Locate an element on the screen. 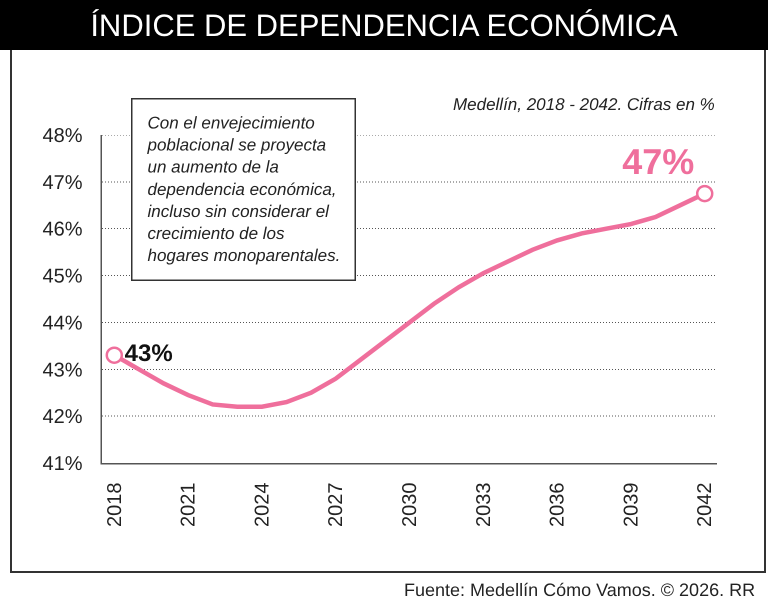 The width and height of the screenshot is (768, 609). x-tick-label: 2033 is located at coordinates (483, 504).